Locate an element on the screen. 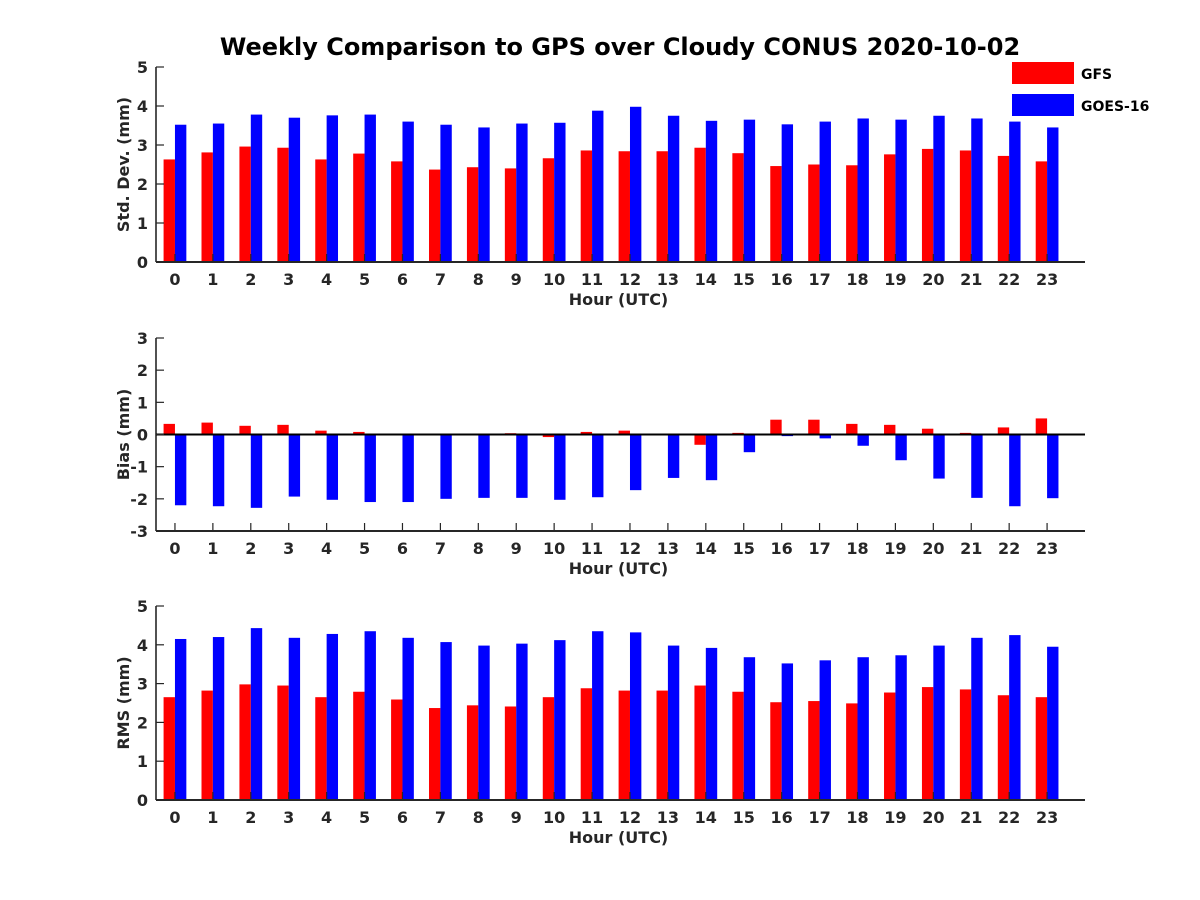 The image size is (1200, 900). y-tick-label: 2 is located at coordinates (142, 370).